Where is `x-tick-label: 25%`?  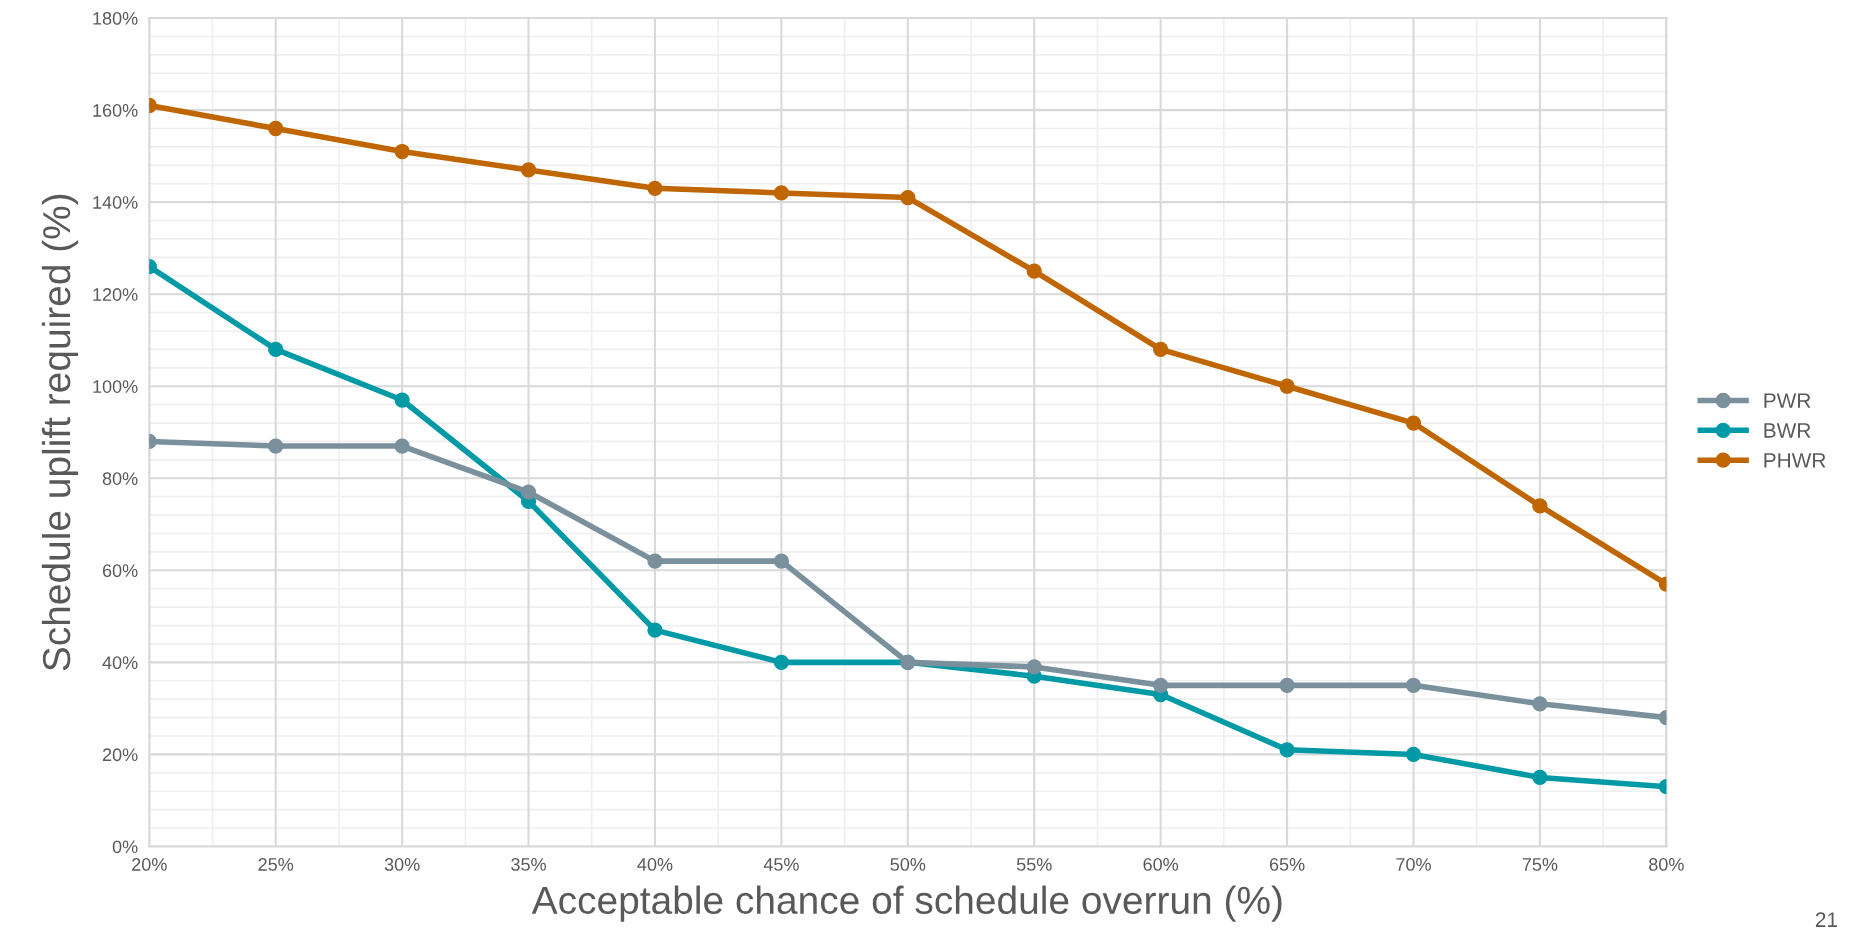 x-tick-label: 25% is located at coordinates (276, 864).